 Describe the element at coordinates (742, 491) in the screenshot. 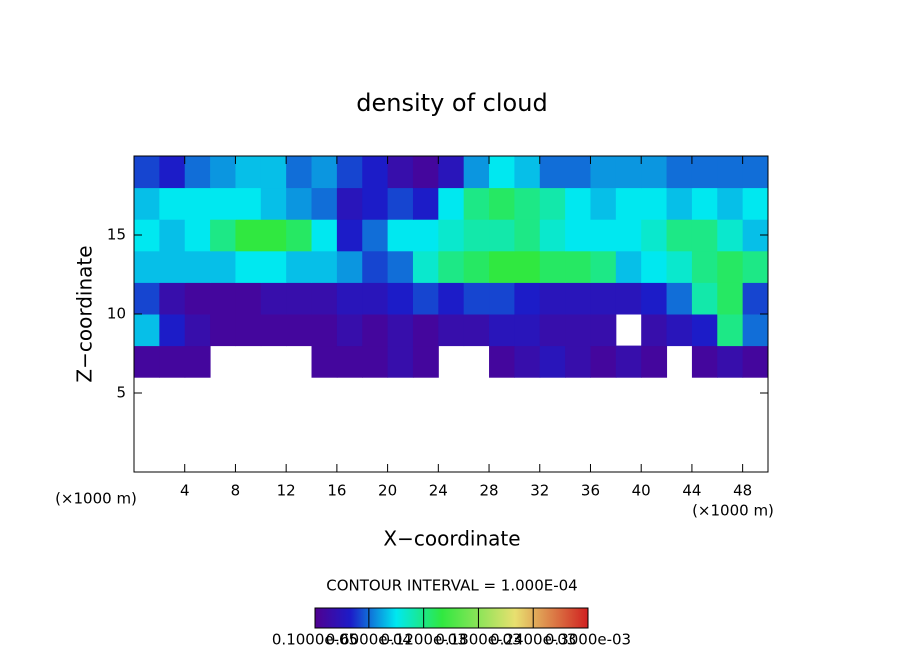

I see `x-tick-label: 48` at that location.